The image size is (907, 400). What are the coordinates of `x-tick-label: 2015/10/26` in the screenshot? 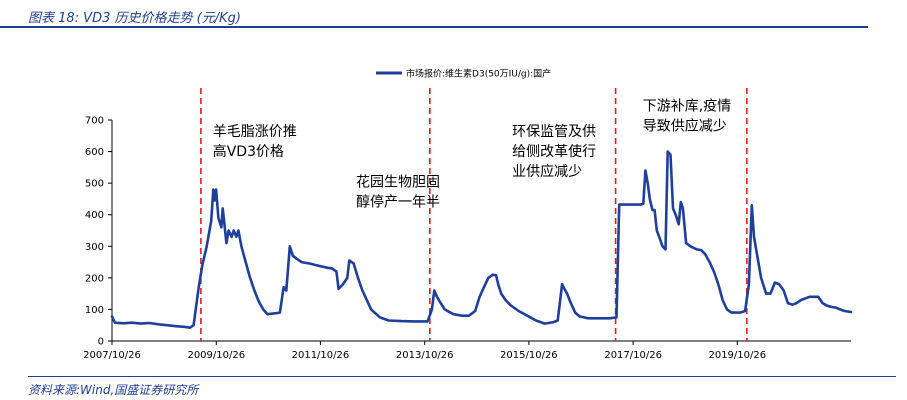 It's located at (529, 355).